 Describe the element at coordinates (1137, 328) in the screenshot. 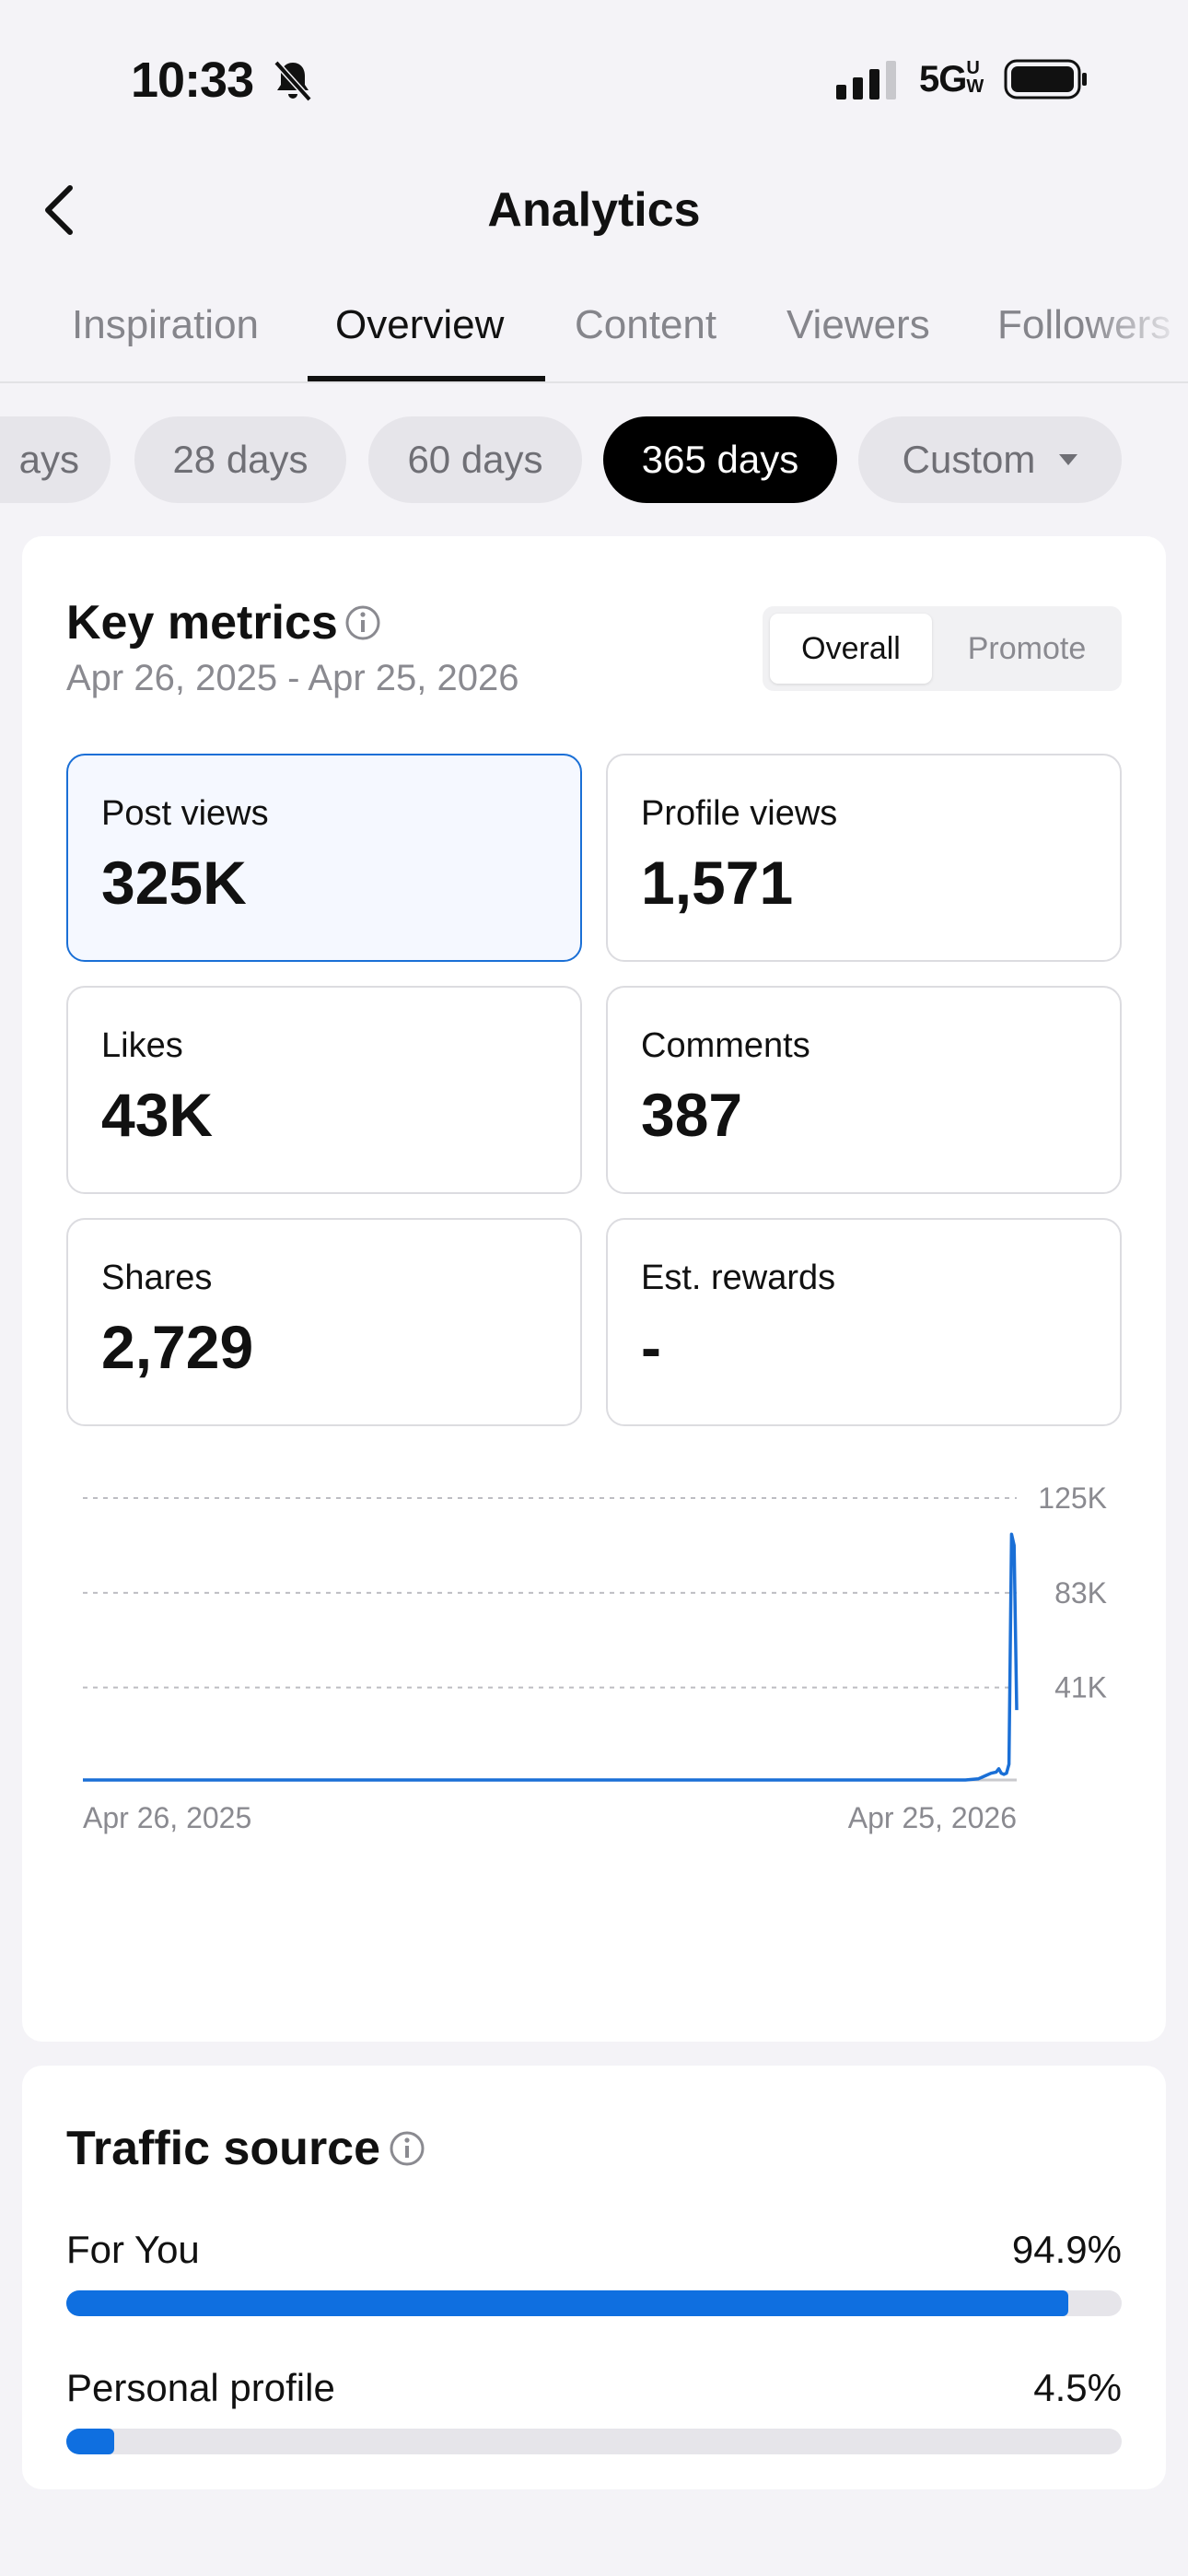

I see `tabs-fade` at that location.